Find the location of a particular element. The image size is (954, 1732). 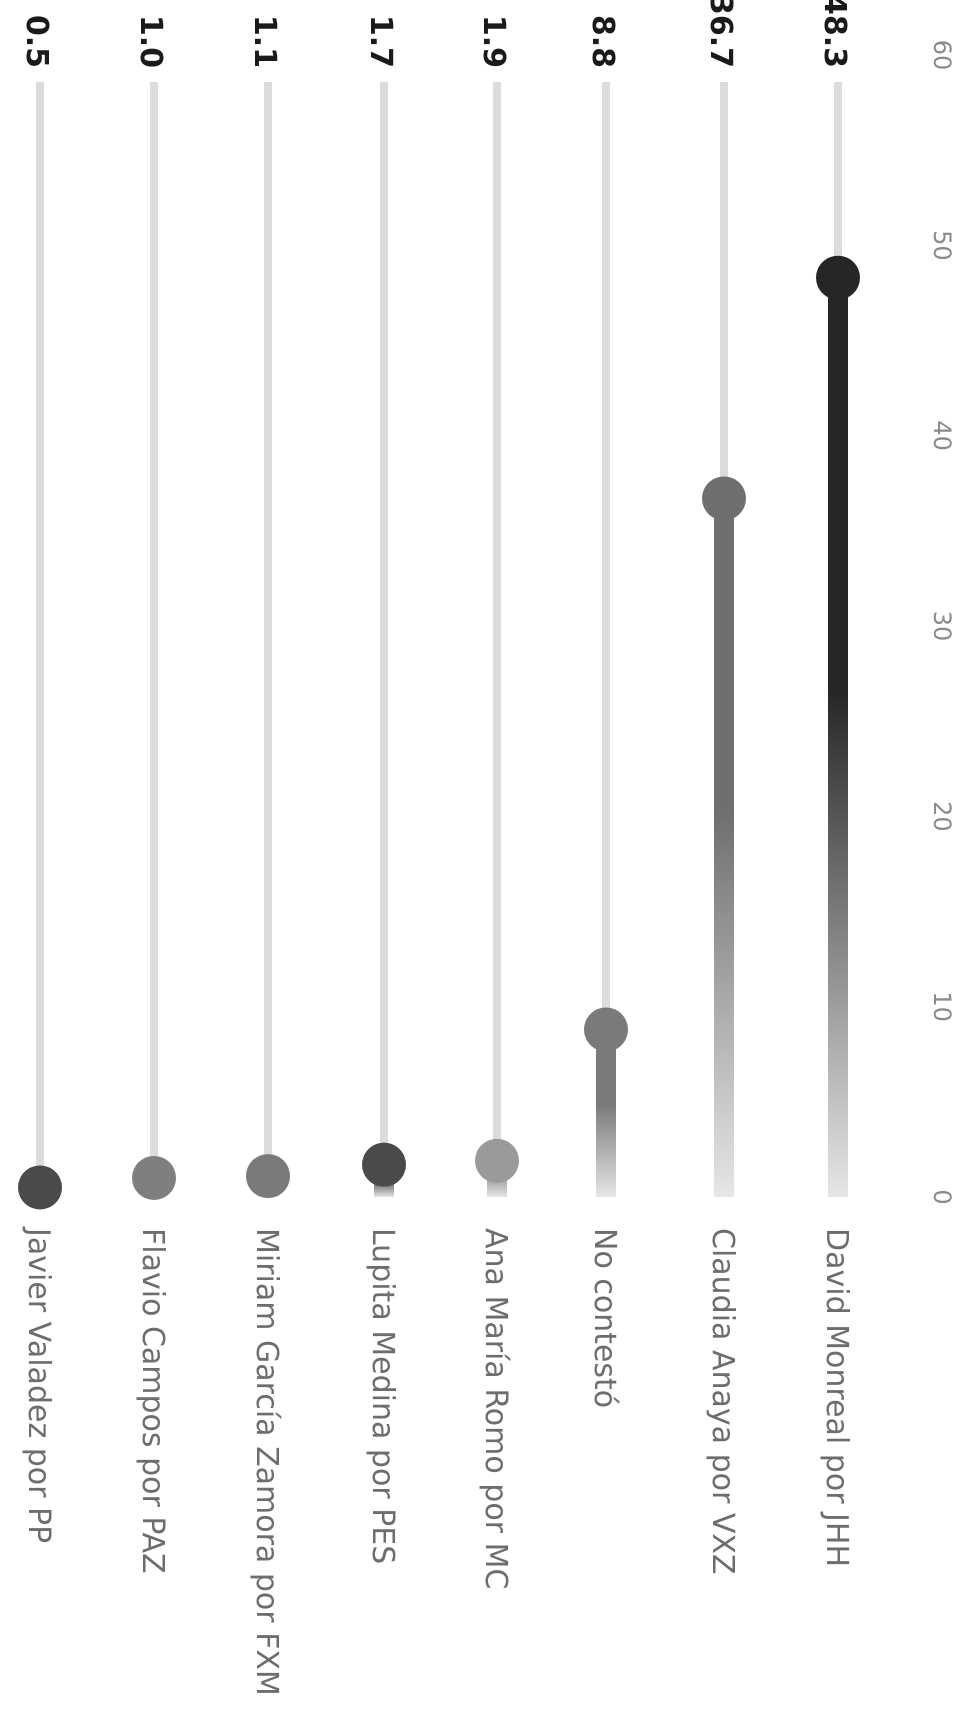

category-label: No contestó is located at coordinates (604, 1318).